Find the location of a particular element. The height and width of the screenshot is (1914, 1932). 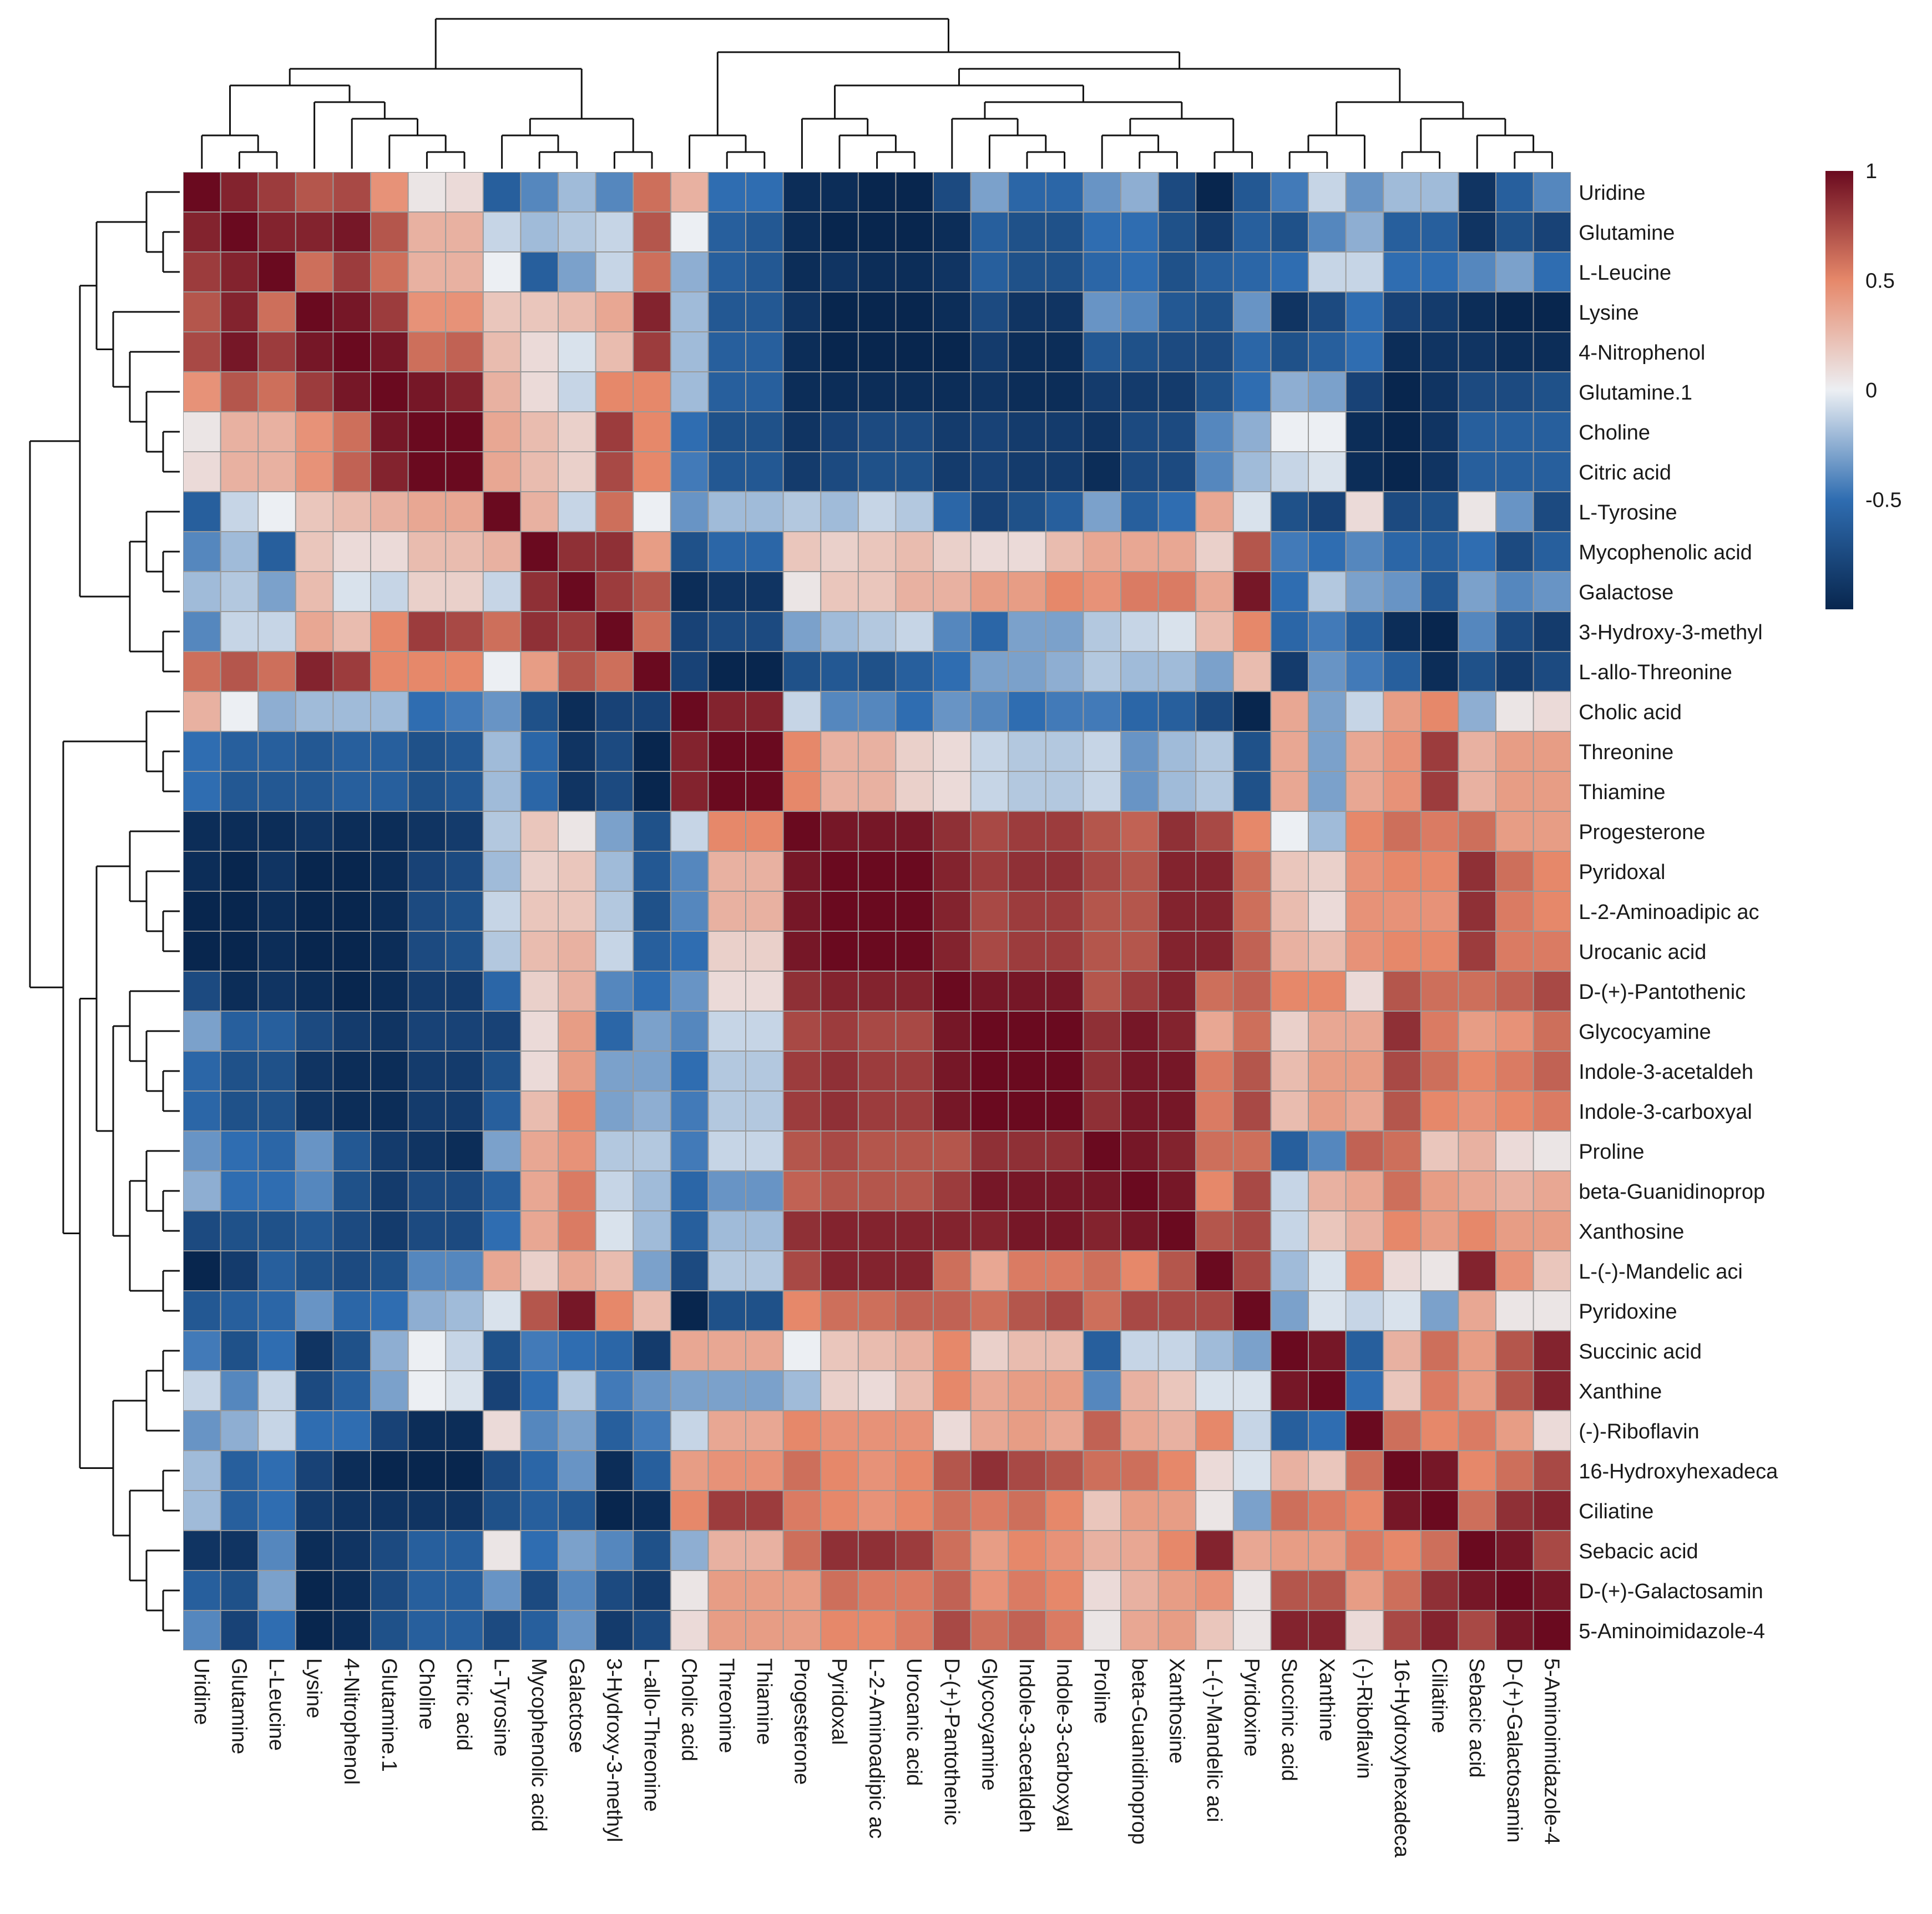

row-label: Pyridoxine is located at coordinates (1628, 1312).